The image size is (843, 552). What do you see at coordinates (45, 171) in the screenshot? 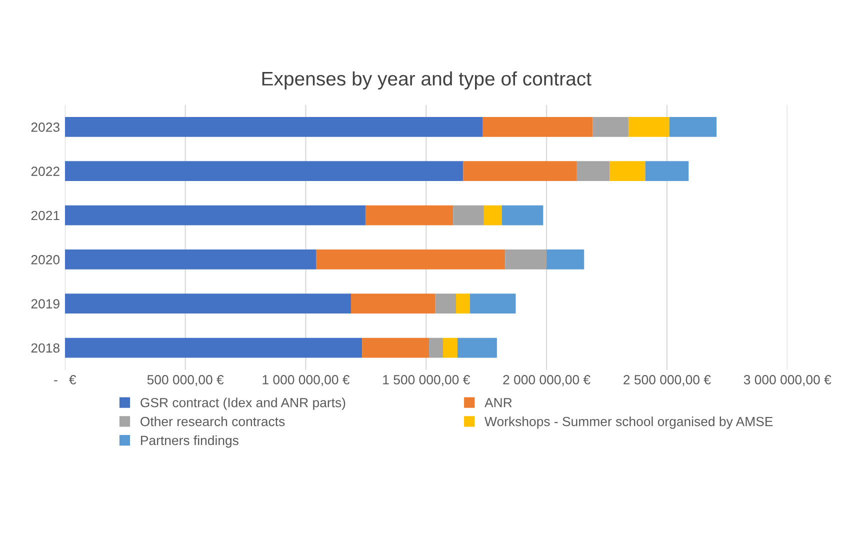
I see `y-tick-label: 2022` at bounding box center [45, 171].